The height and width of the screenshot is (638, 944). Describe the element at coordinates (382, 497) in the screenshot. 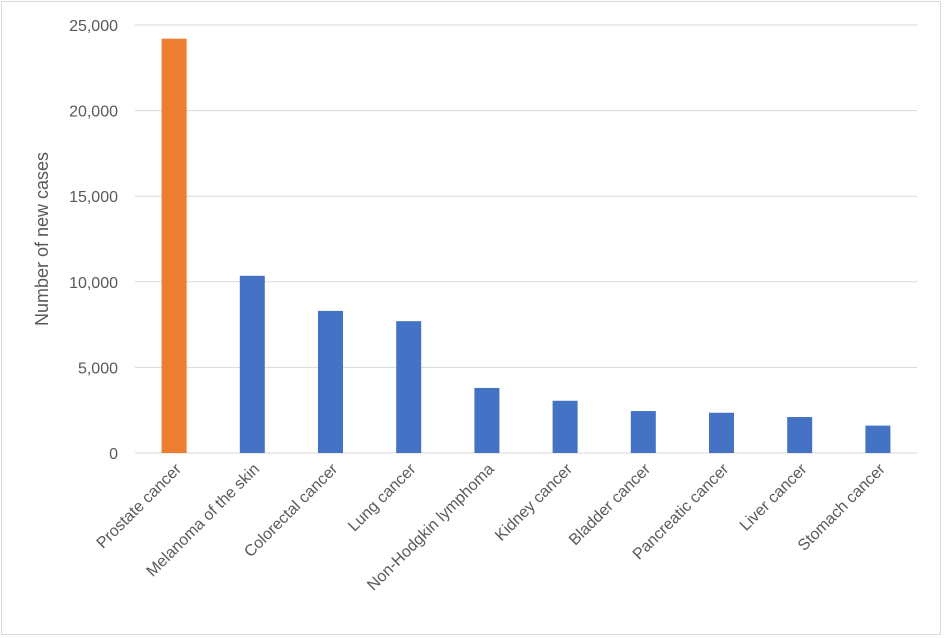

I see `x-tick-label: Lung cancer` at that location.